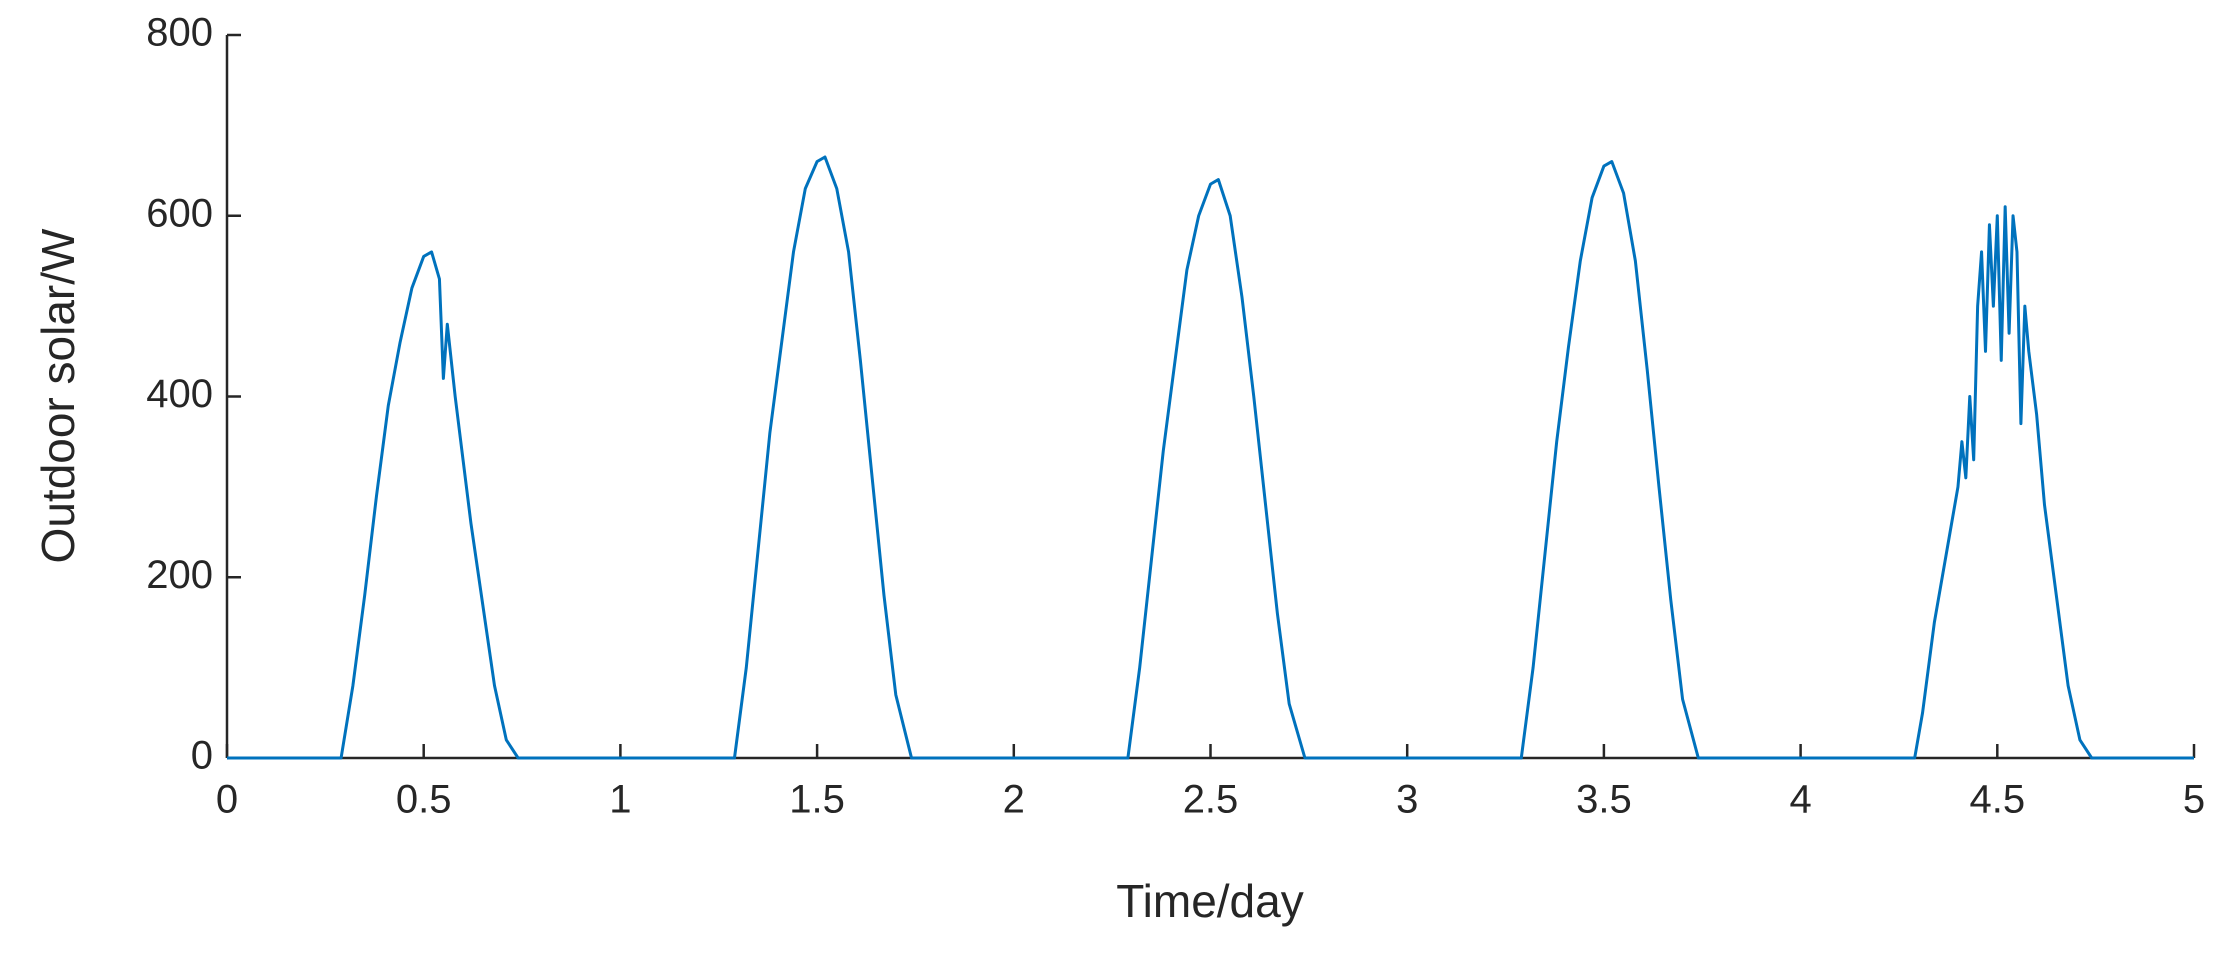 This screenshot has height=965, width=2222. I want to click on x-tick-label: 4.5, so click(1997, 800).